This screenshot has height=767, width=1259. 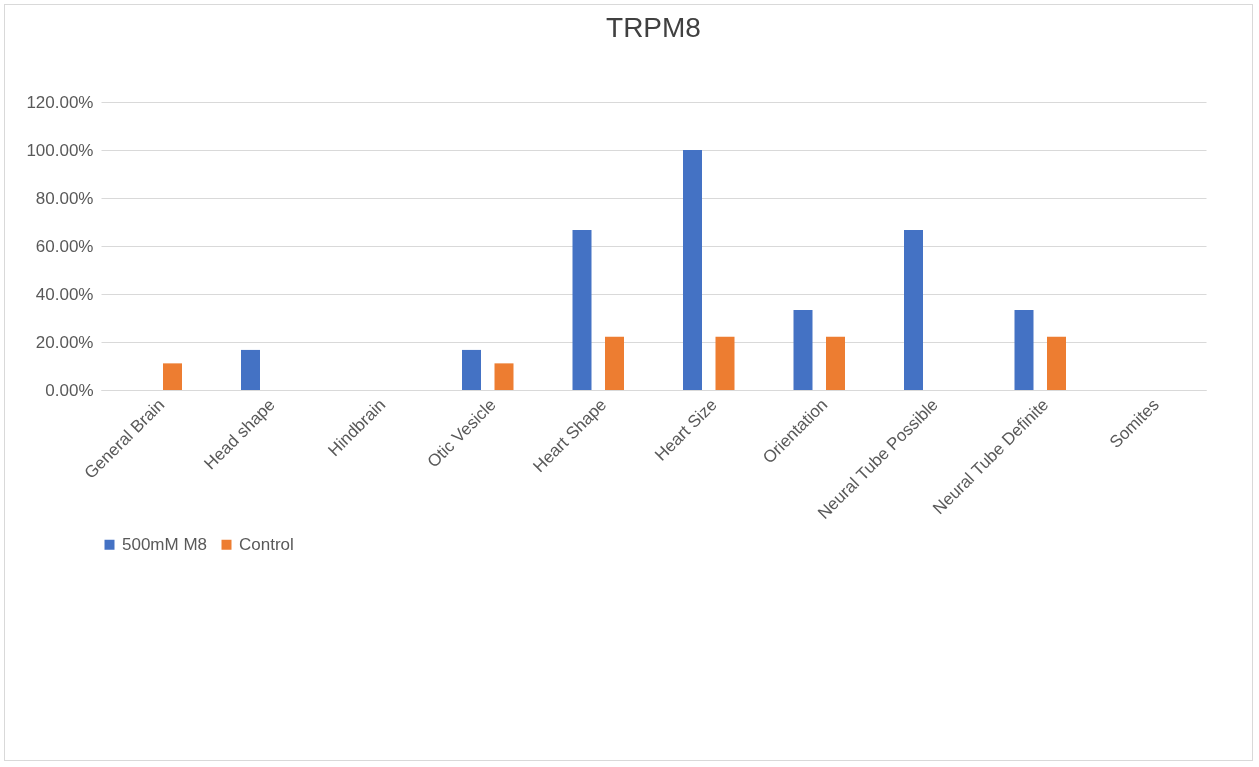 I want to click on legend-label: 500mM M8, so click(x=165, y=544).